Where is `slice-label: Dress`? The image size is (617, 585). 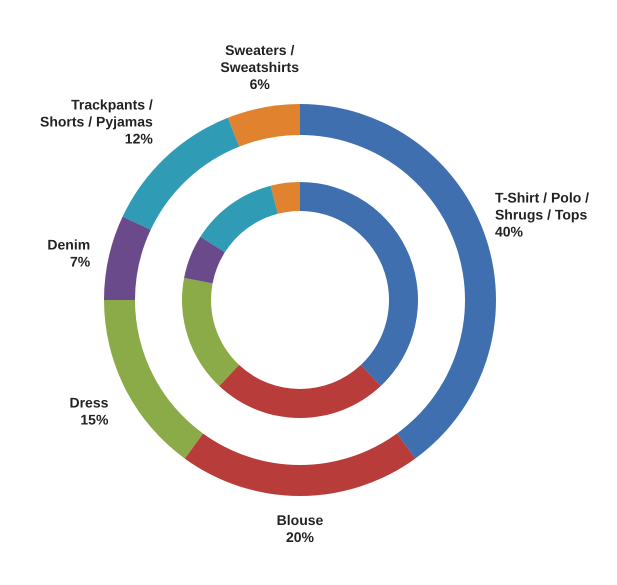 slice-label: Dress is located at coordinates (89, 402).